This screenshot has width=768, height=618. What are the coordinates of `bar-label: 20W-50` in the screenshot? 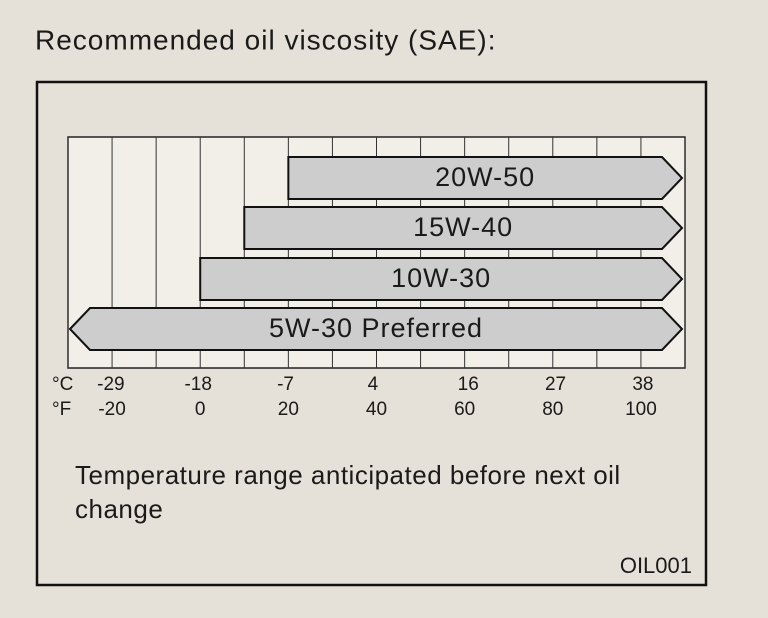 It's located at (485, 177).